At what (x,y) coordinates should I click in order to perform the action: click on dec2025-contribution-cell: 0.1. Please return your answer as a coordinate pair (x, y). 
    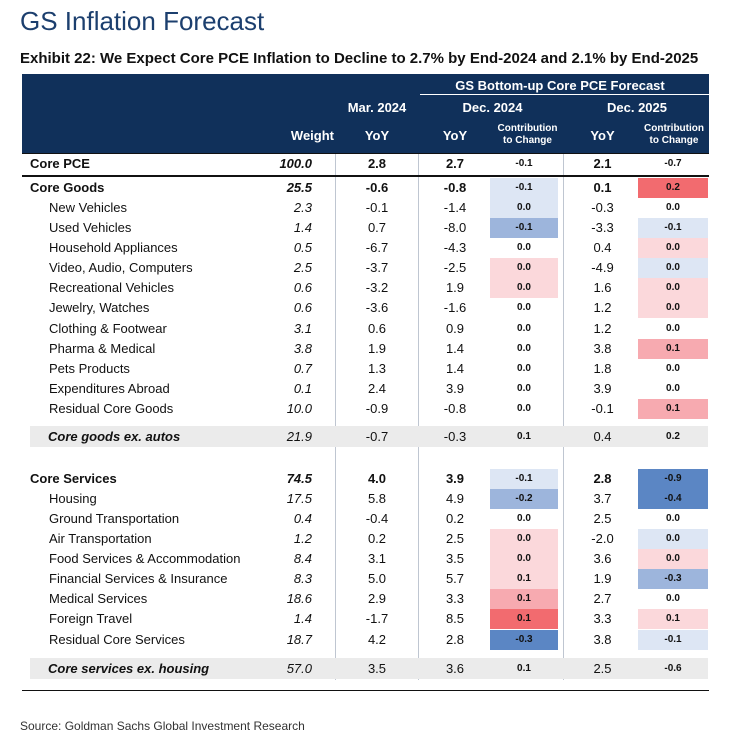
    Looking at the image, I should click on (673, 348).